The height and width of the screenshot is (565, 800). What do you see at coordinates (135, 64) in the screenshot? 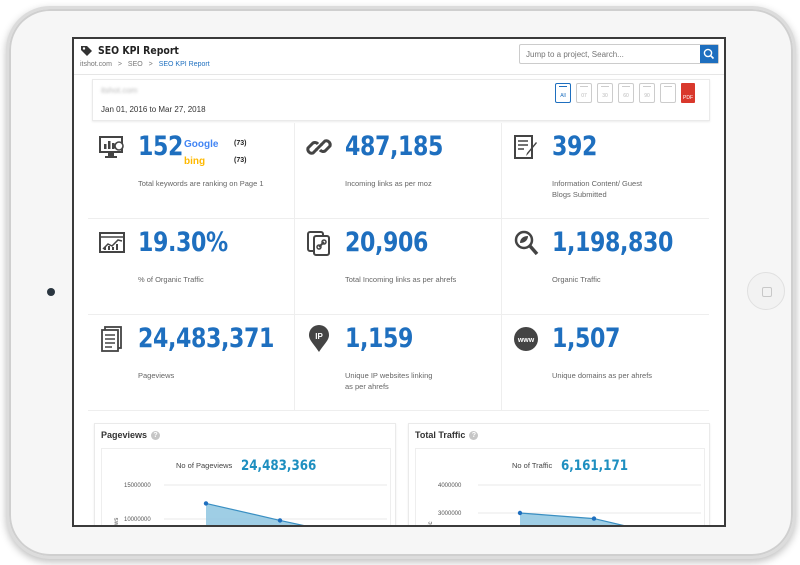
I see `breadcrumb-item-seo: SEO` at bounding box center [135, 64].